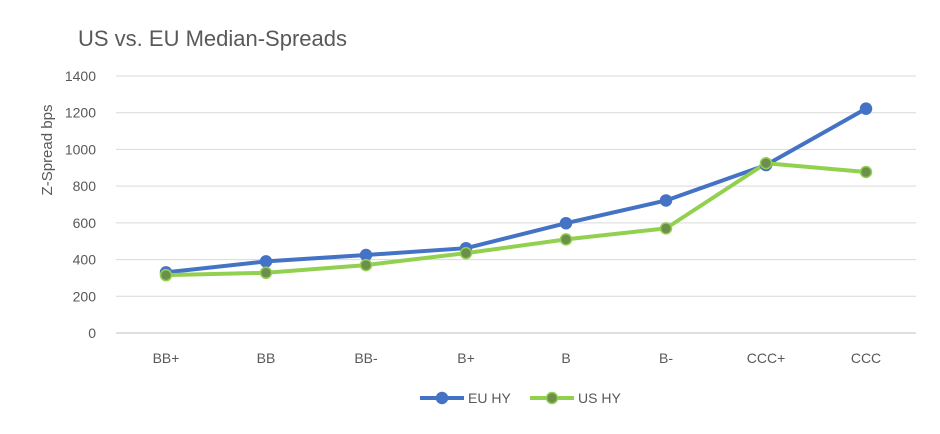 The width and height of the screenshot is (940, 434). I want to click on chart-title: US vs. EU Median-Spreads, so click(212, 38).